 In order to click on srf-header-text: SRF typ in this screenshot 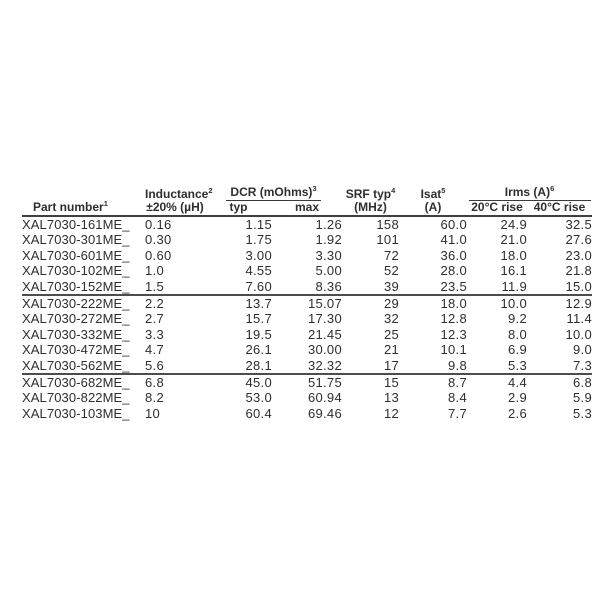, I will do `click(368, 194)`.